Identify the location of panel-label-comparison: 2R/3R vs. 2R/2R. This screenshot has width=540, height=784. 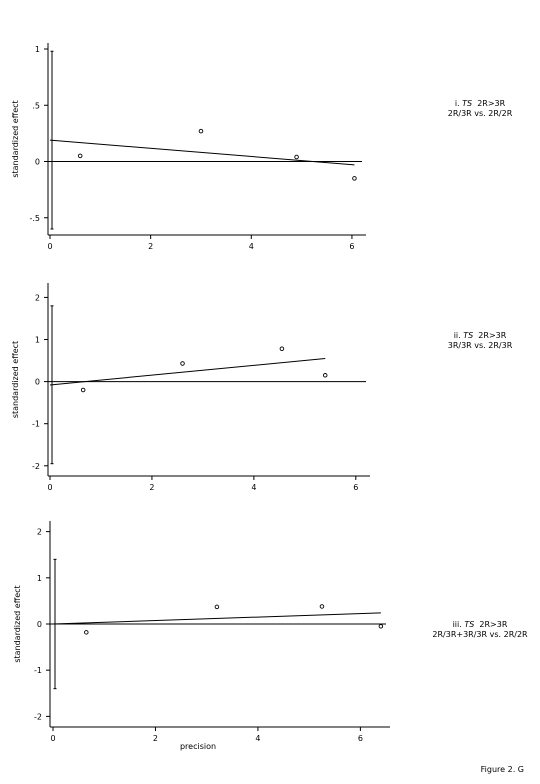
(480, 113).